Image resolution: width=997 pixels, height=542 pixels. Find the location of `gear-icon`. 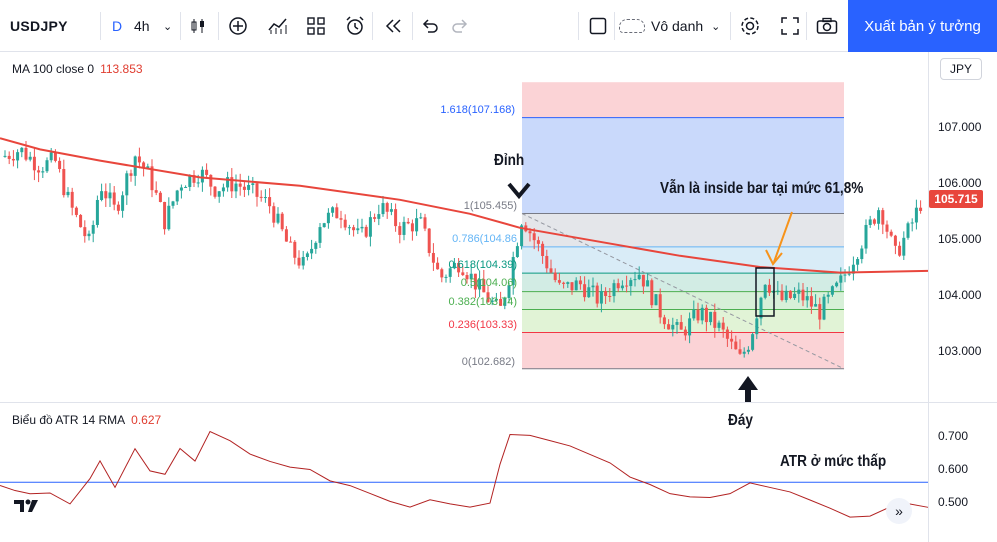

gear-icon is located at coordinates (750, 26).